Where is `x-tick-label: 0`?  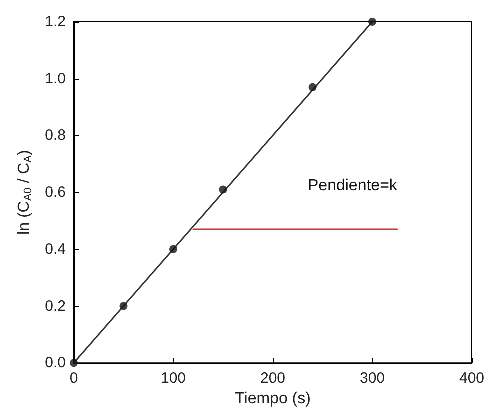
x-tick-label: 0 is located at coordinates (74, 379).